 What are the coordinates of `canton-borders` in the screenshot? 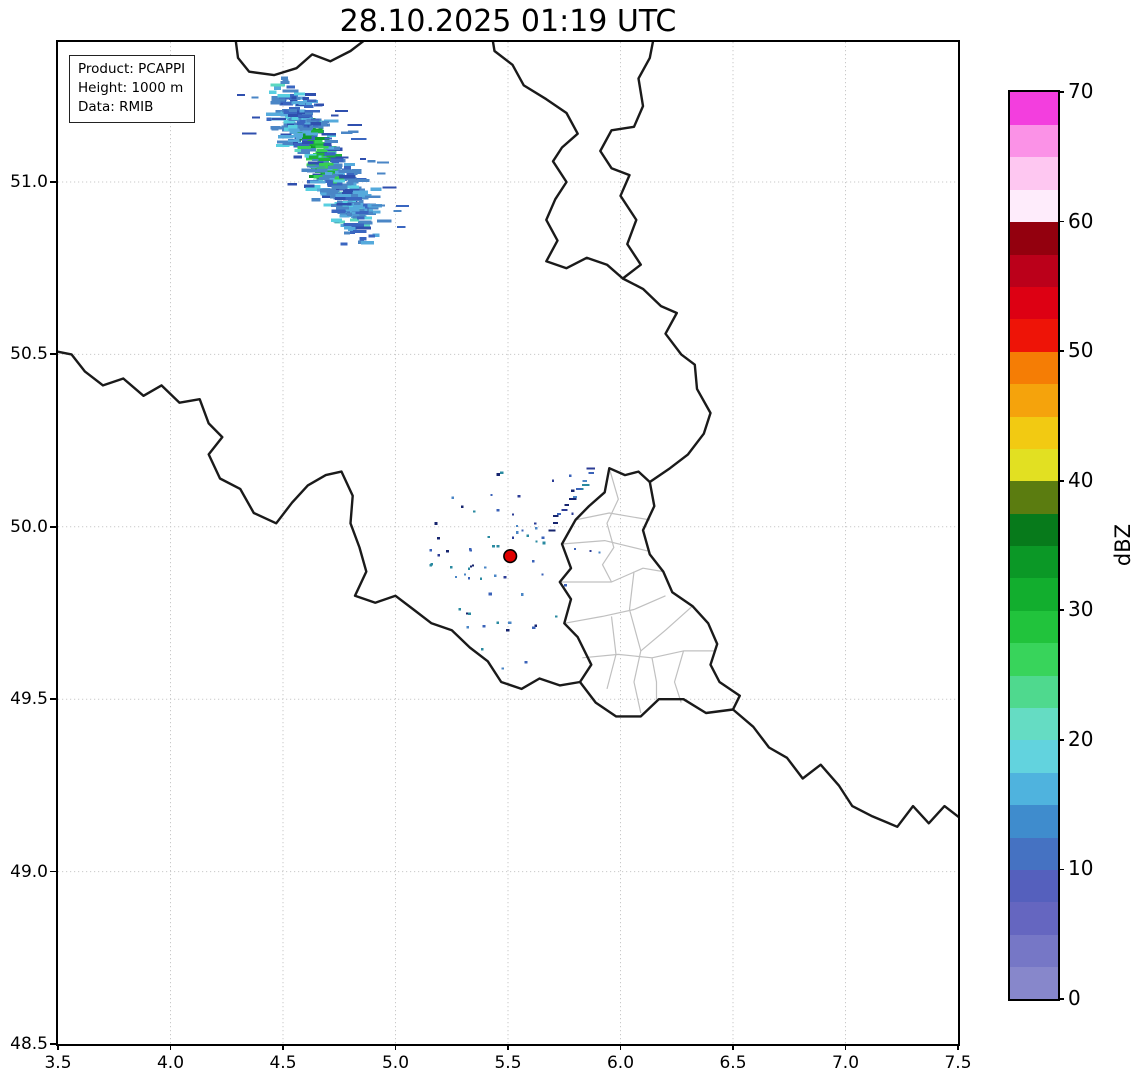 It's located at (637, 591).